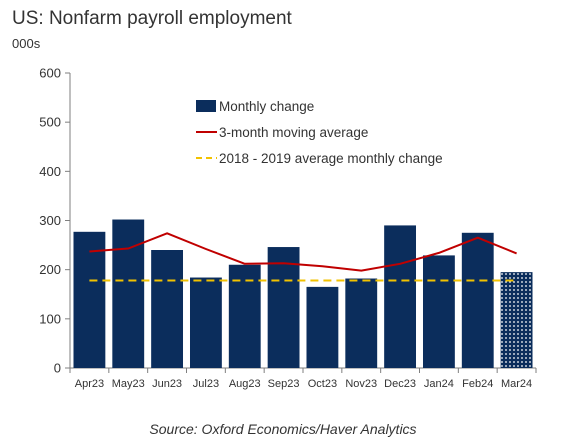 This screenshot has width=566, height=446. Describe the element at coordinates (167, 384) in the screenshot. I see `x-tick-label: Jun23` at that location.